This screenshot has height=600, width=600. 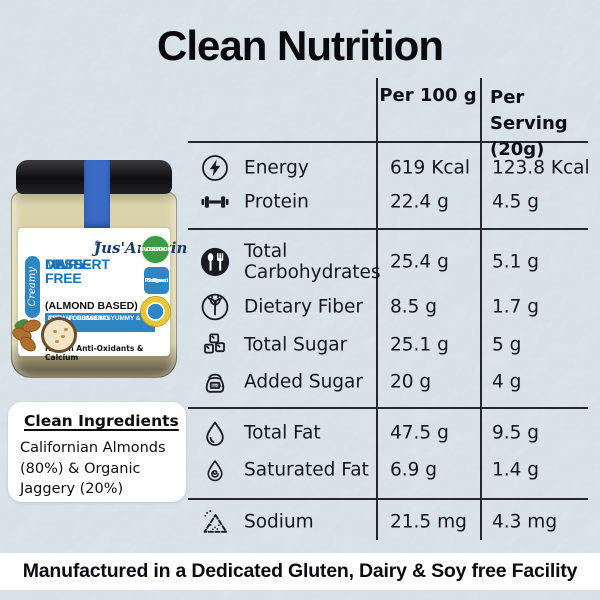 I want to click on per-100g-value: 25.4 g, so click(x=419, y=262).